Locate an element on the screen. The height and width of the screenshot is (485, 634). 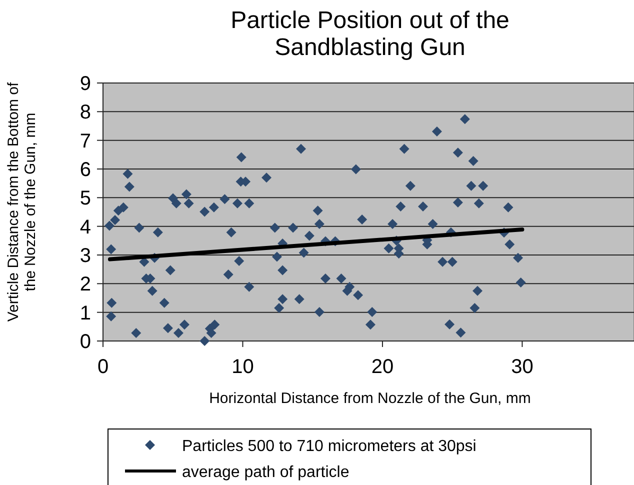
legend-label: average path of particle is located at coordinates (266, 472).